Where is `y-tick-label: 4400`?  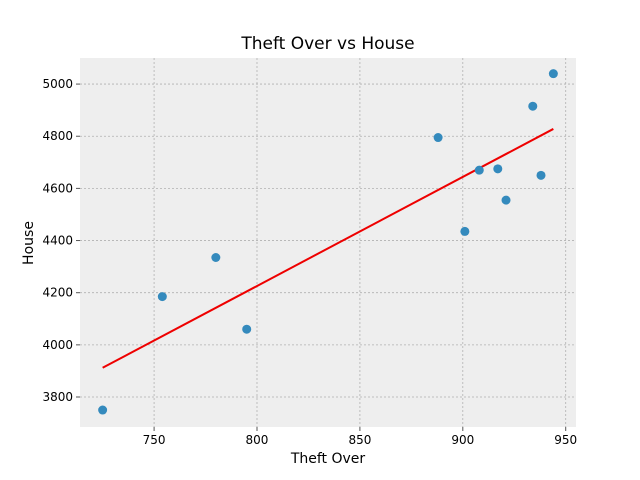 y-tick-label: 4400 is located at coordinates (57, 241).